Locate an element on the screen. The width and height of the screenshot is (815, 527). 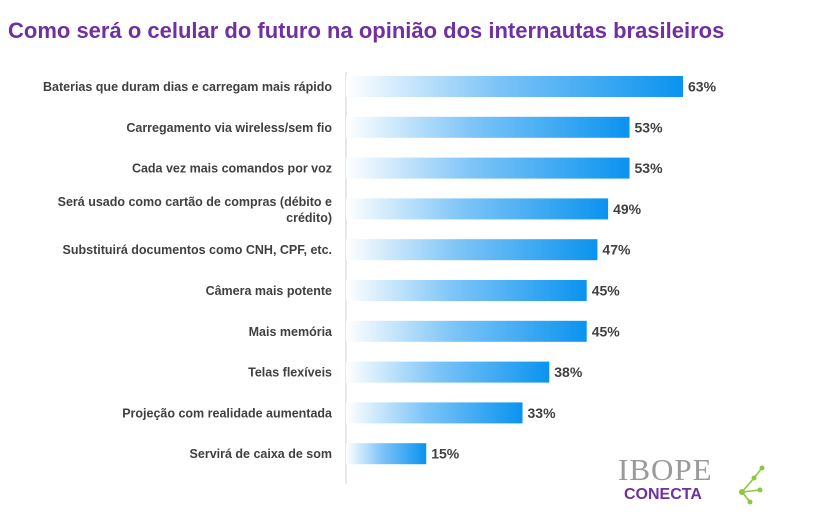
category-label: Servirá de caixa de som is located at coordinates (261, 454).